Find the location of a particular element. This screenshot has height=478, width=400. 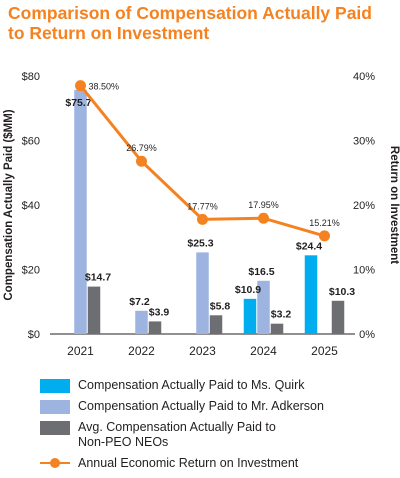

y2-tick-label: 40% is located at coordinates (364, 77).